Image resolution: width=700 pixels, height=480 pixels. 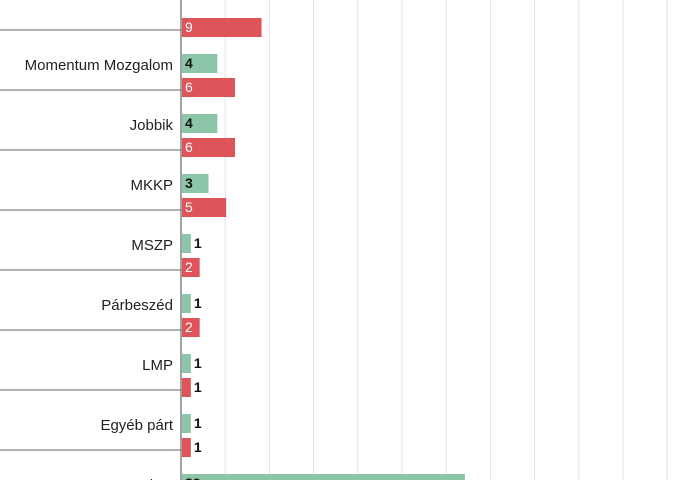 What do you see at coordinates (99, 65) in the screenshot?
I see `category-label: Momentum Mozgalom` at bounding box center [99, 65].